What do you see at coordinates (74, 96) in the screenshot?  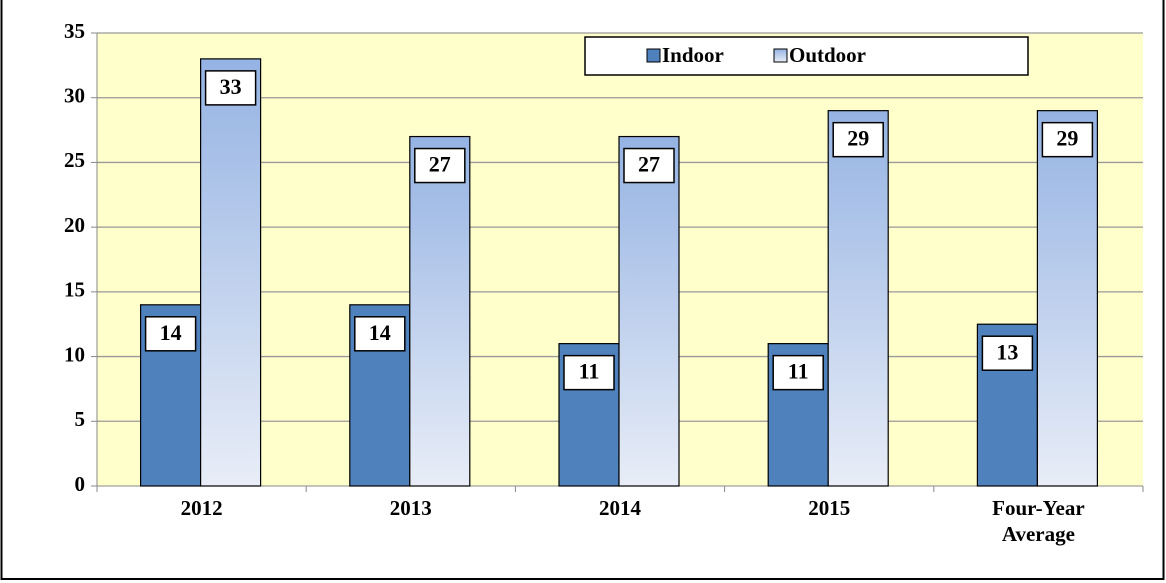 I see `y-tick-label: 30` at bounding box center [74, 96].